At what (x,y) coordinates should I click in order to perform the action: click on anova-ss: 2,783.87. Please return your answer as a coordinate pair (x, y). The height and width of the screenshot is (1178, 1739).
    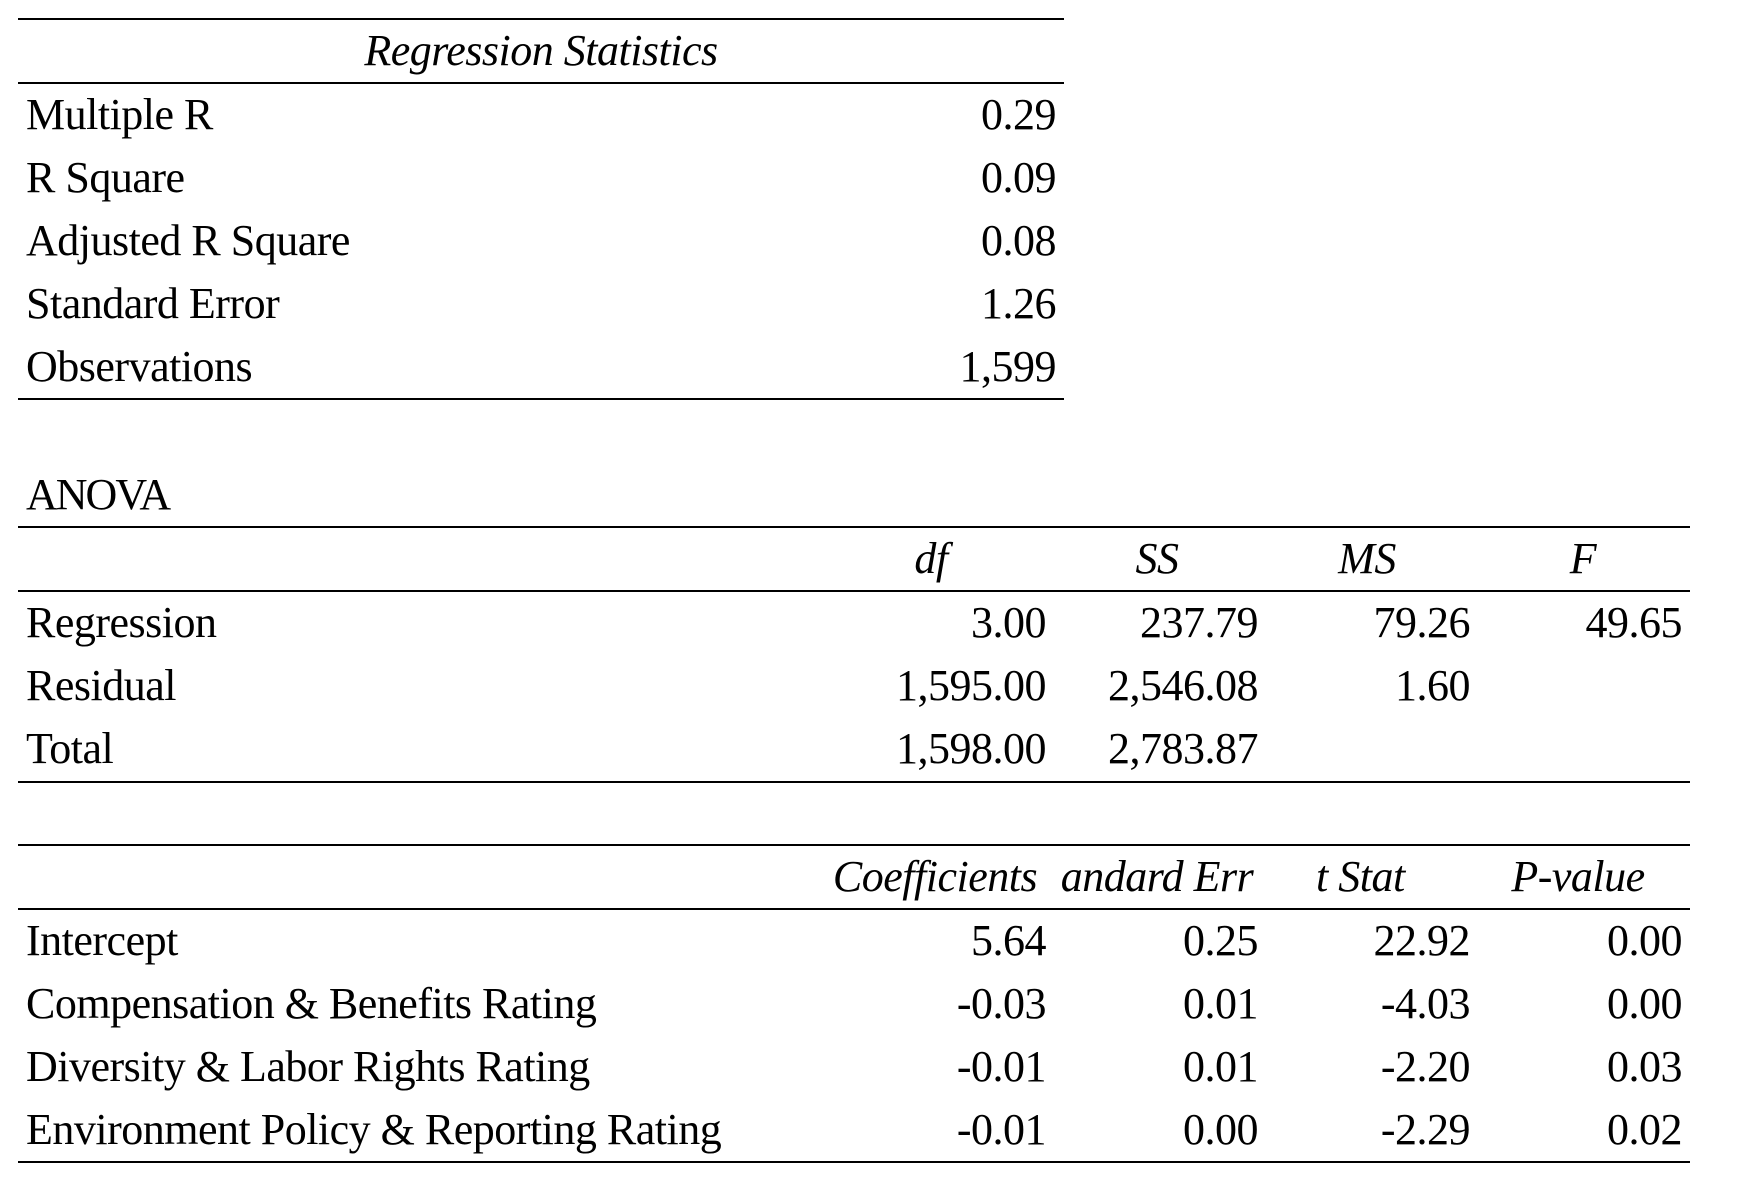
    Looking at the image, I should click on (1183, 748).